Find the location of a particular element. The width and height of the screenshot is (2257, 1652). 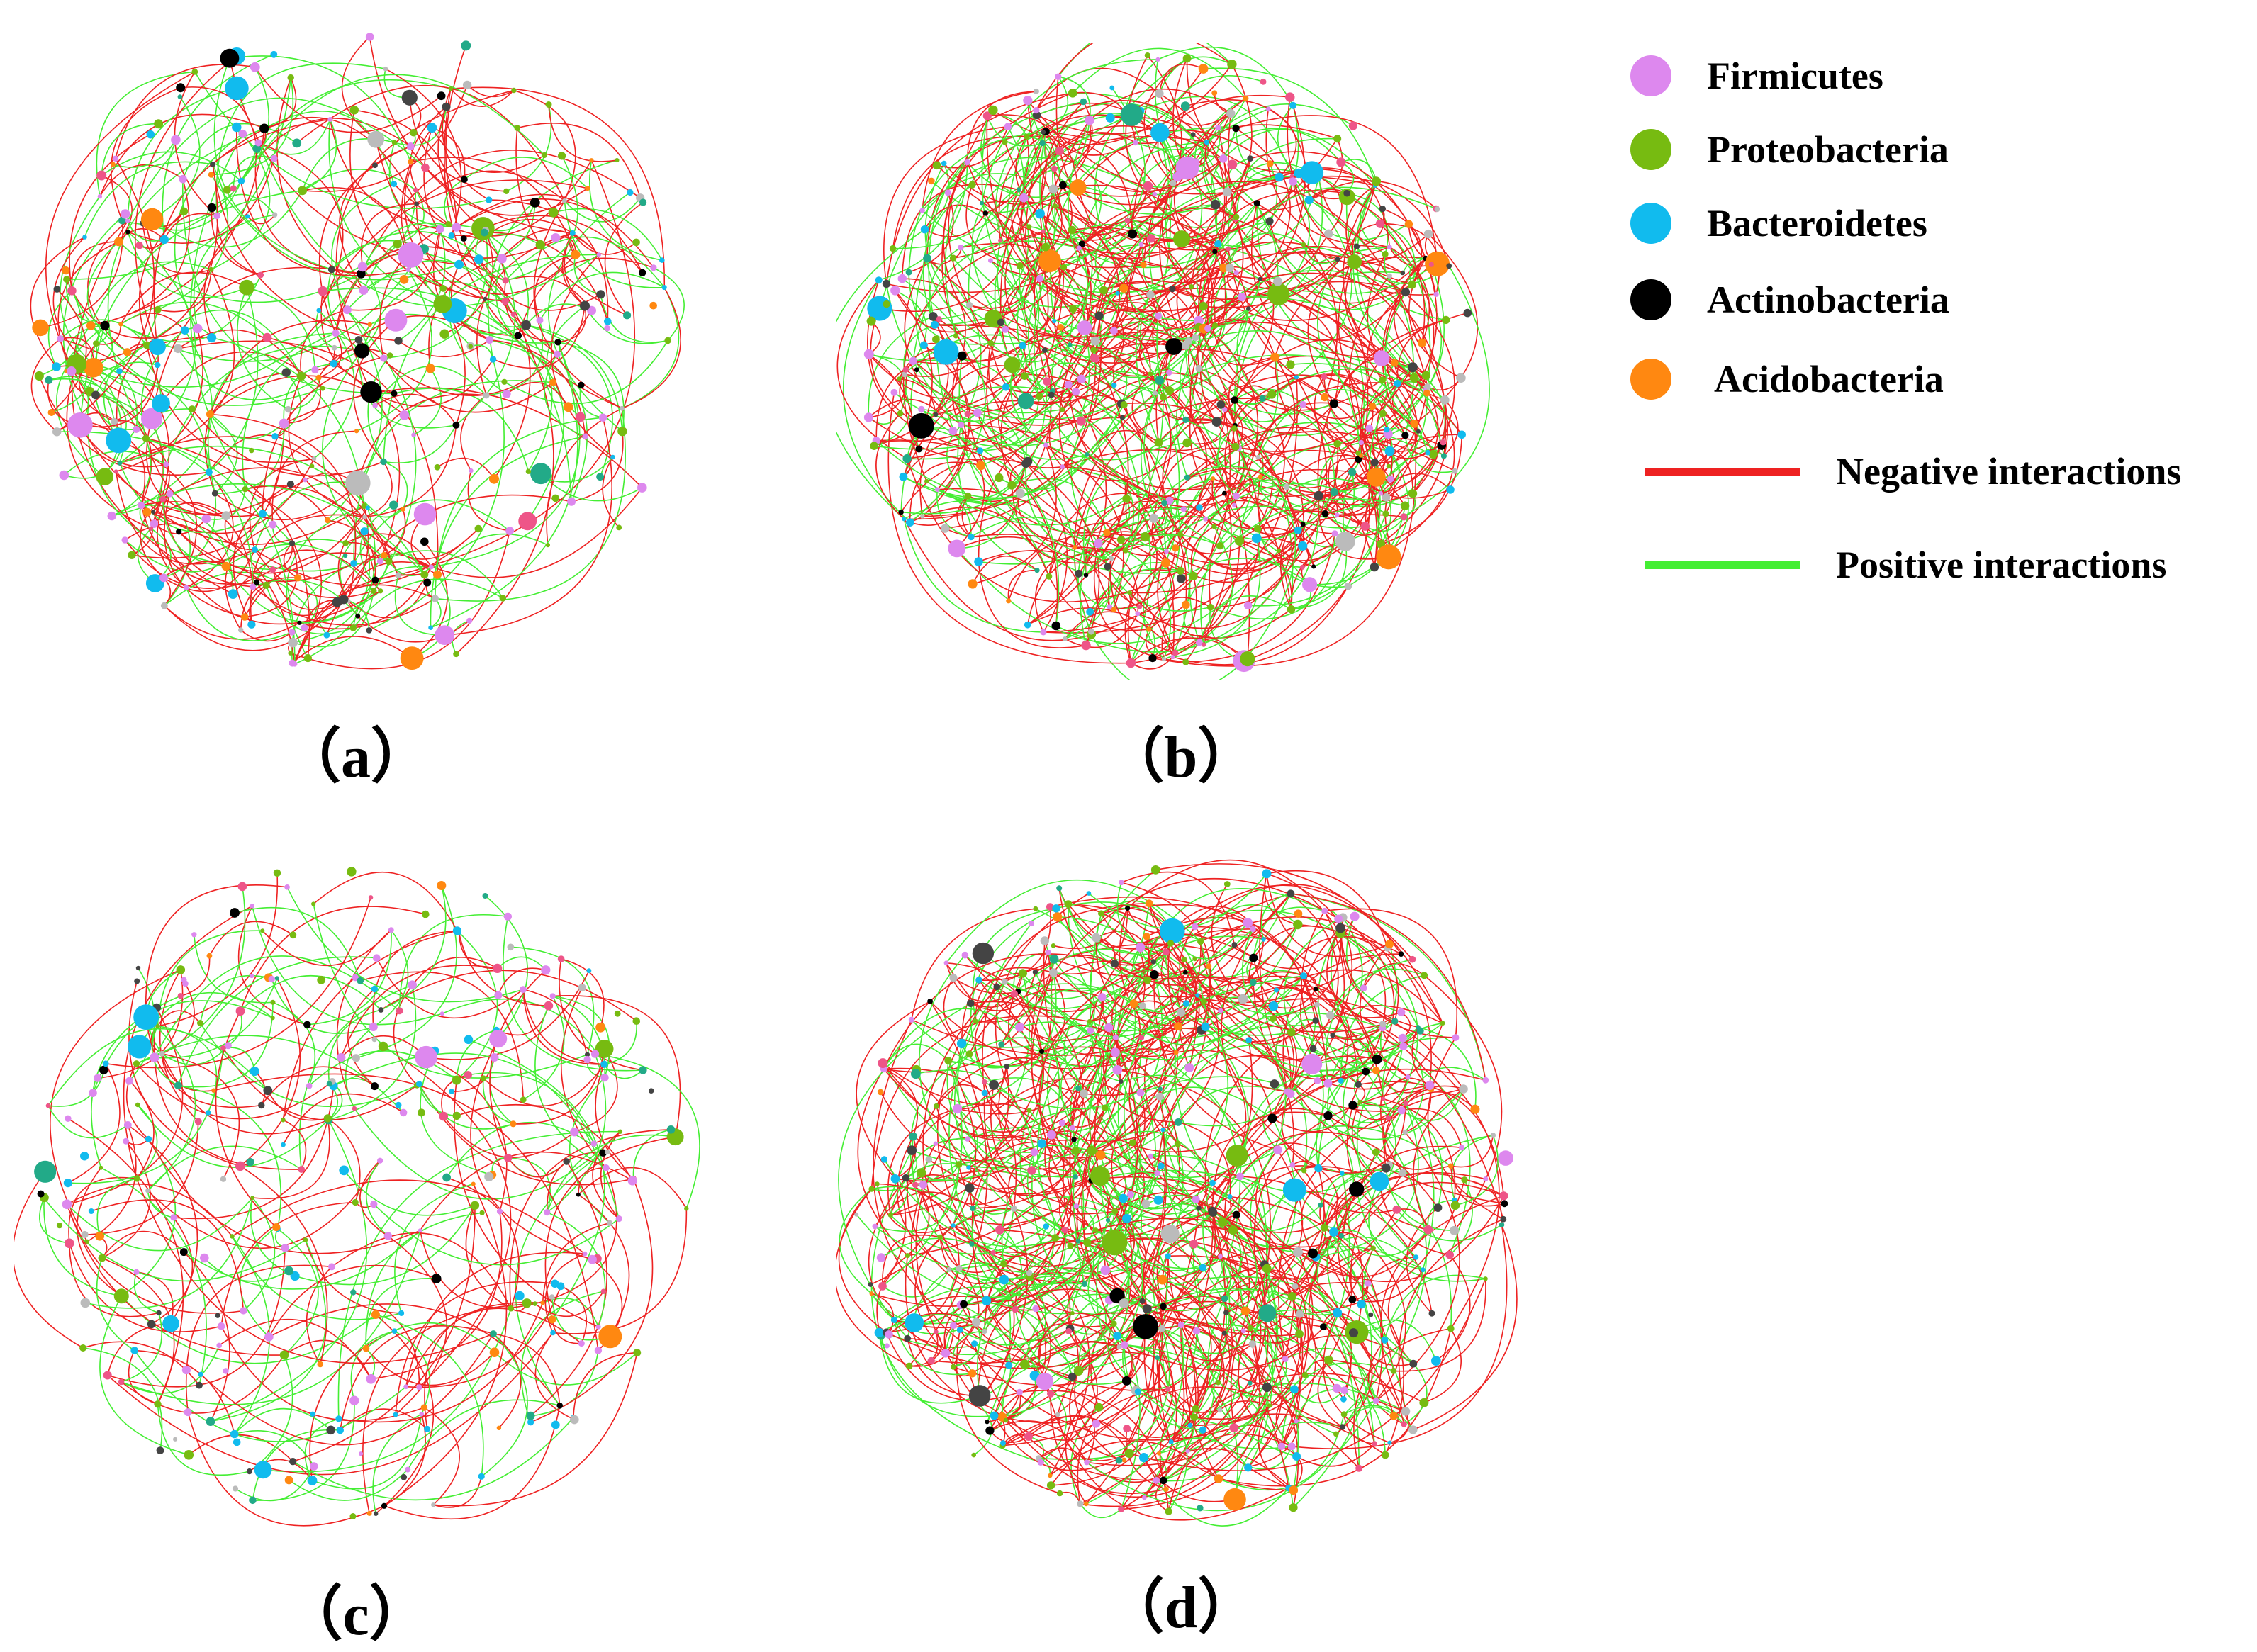

legend-item-positive: Positive interactions is located at coordinates (1891, 565).